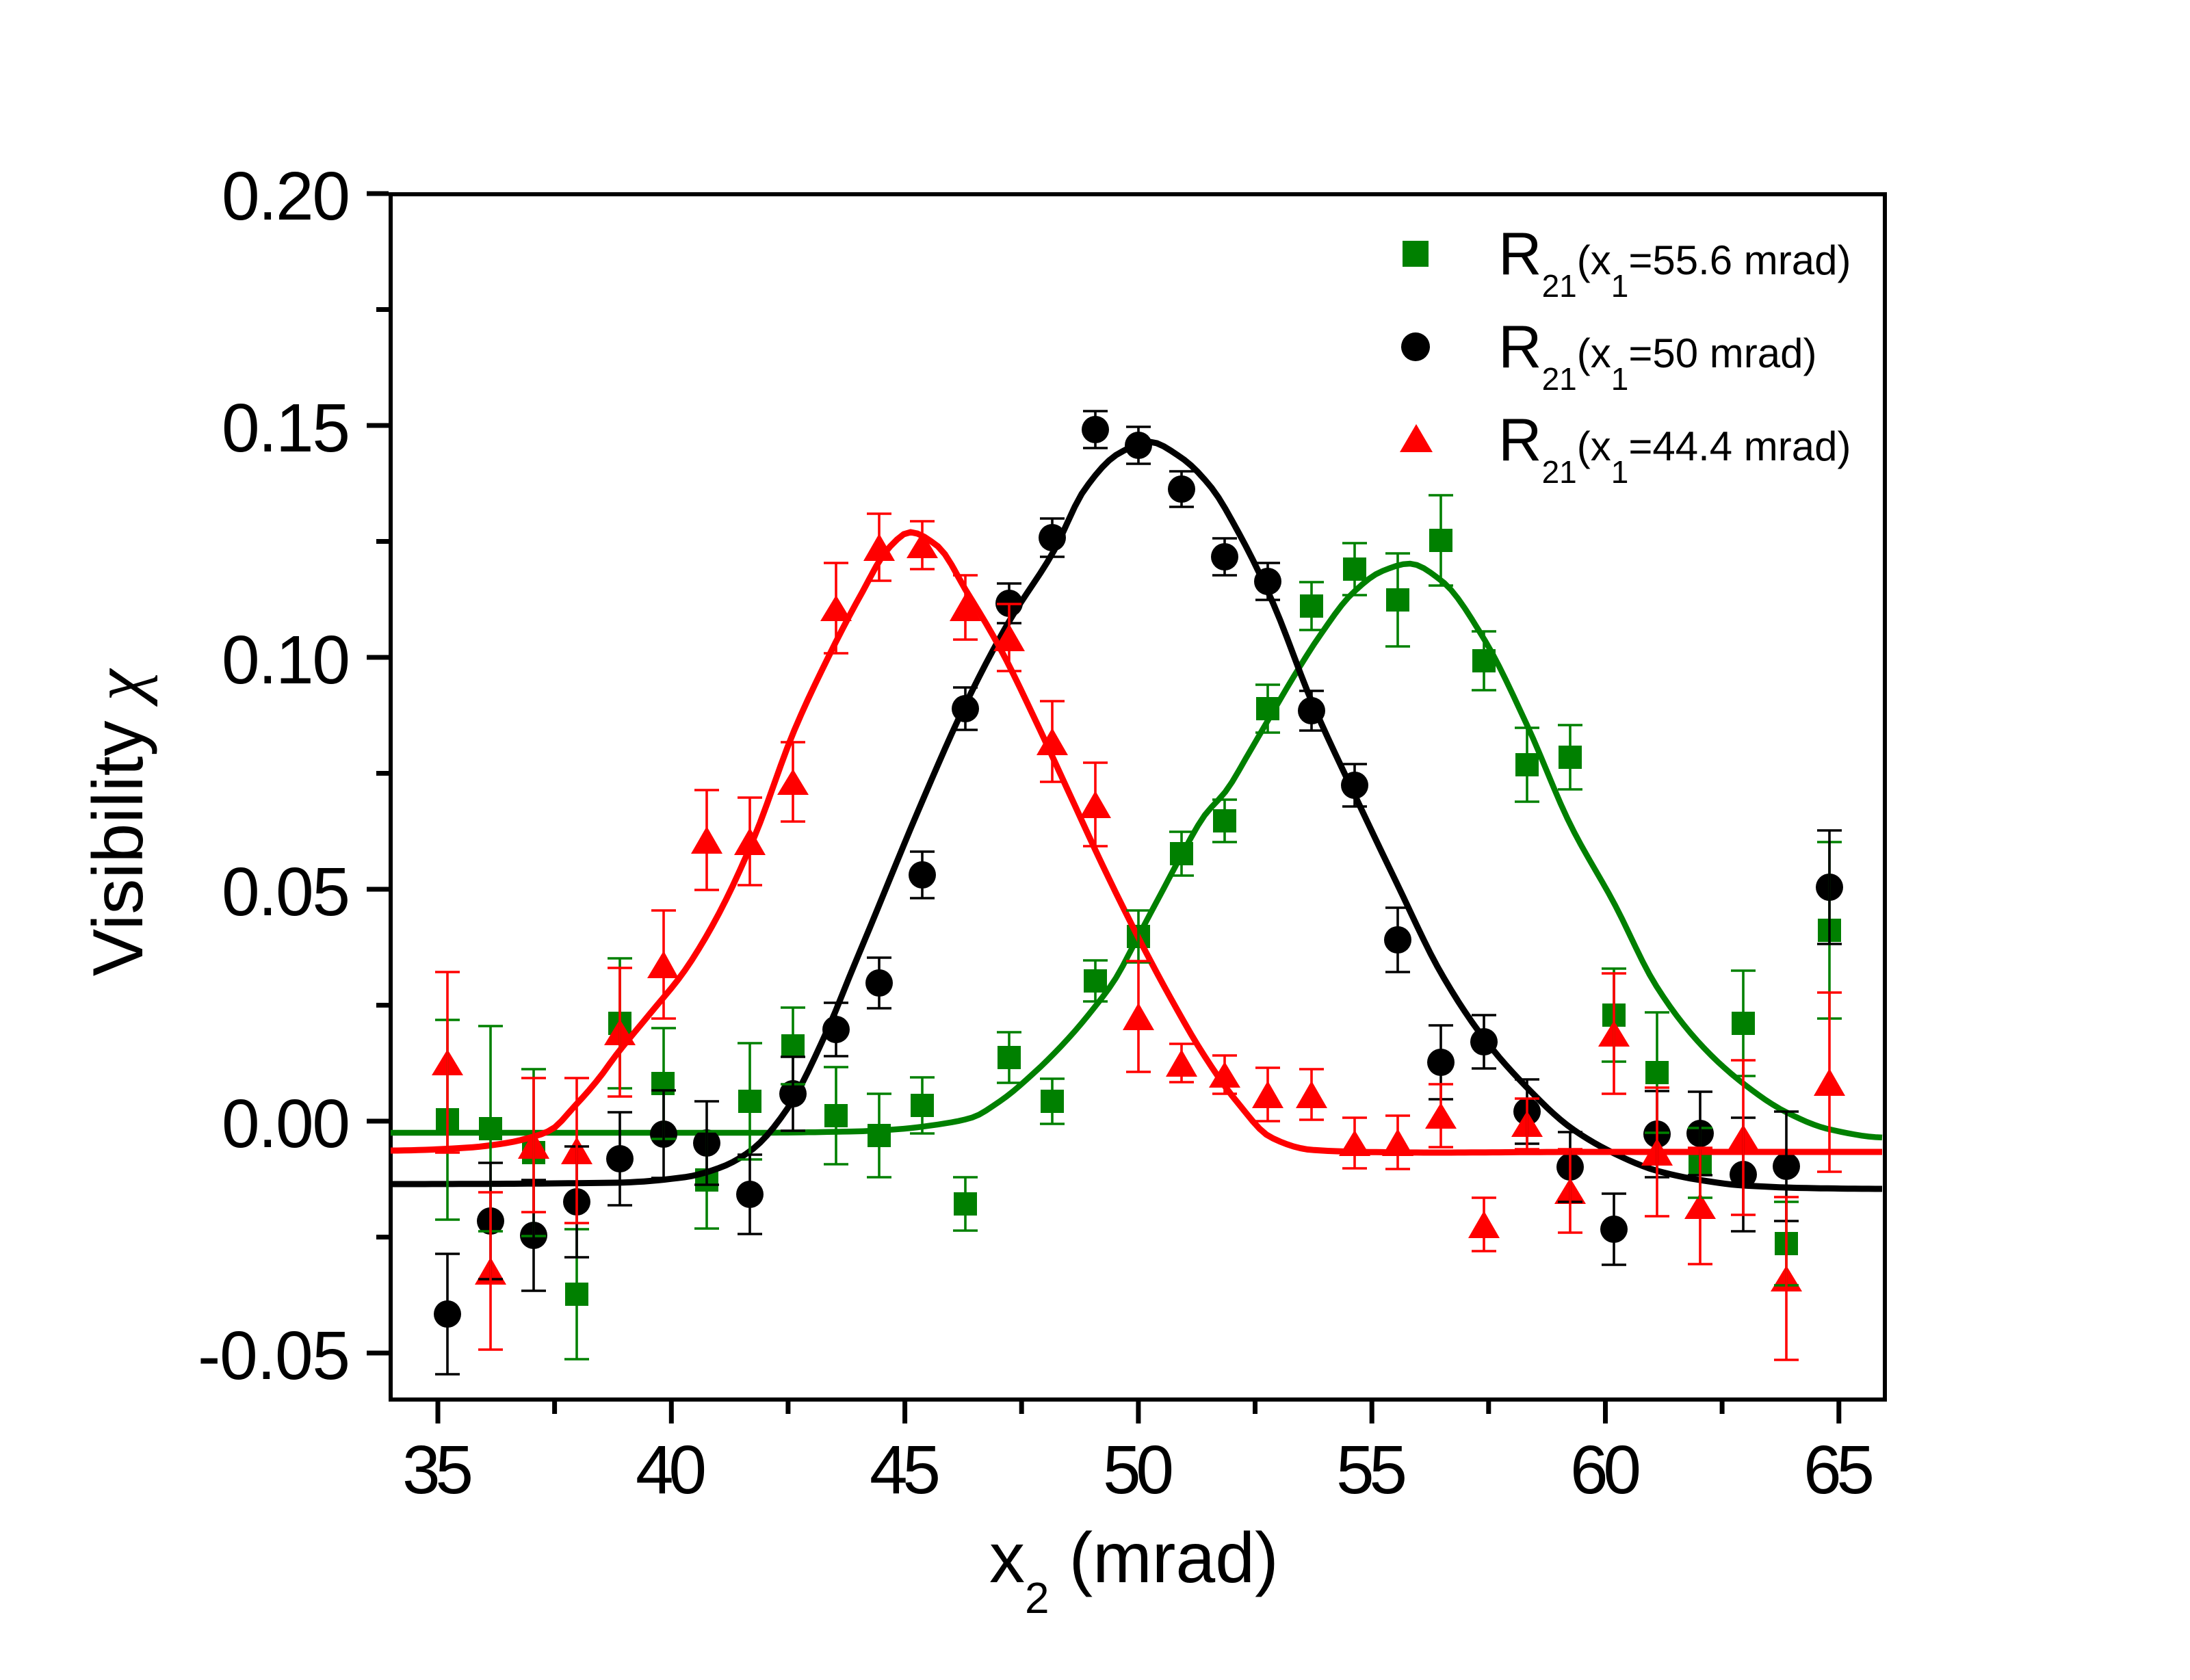 Image resolution: width=2190 pixels, height=1680 pixels. What do you see at coordinates (1138, 1470) in the screenshot?
I see `svg-text: 50` at bounding box center [1138, 1470].